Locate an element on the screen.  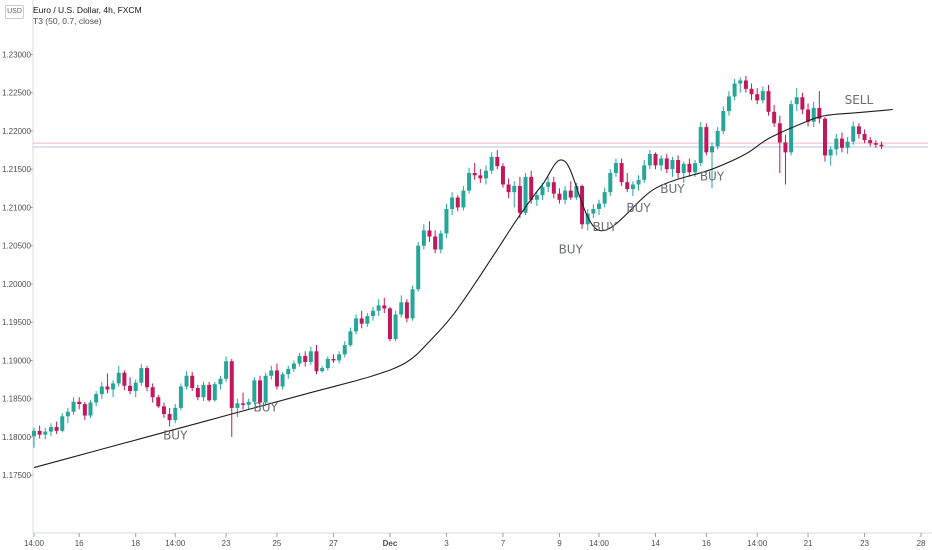
x-tick-label: 9 is located at coordinates (559, 543).